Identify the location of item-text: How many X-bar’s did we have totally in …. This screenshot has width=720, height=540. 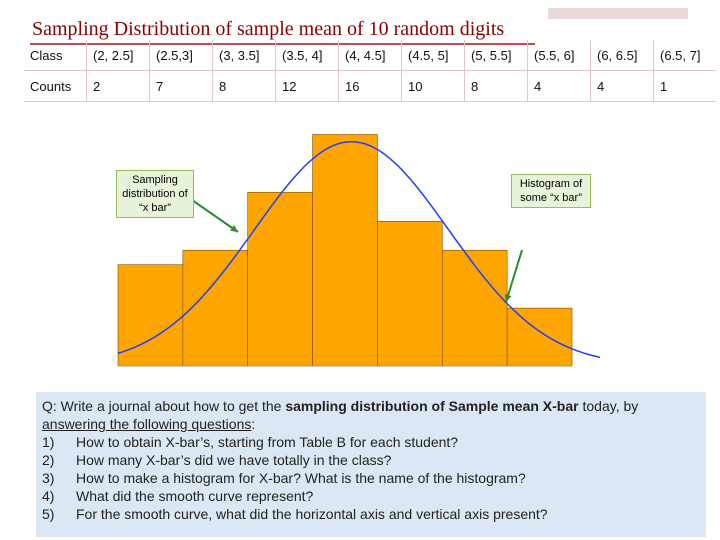
(234, 460).